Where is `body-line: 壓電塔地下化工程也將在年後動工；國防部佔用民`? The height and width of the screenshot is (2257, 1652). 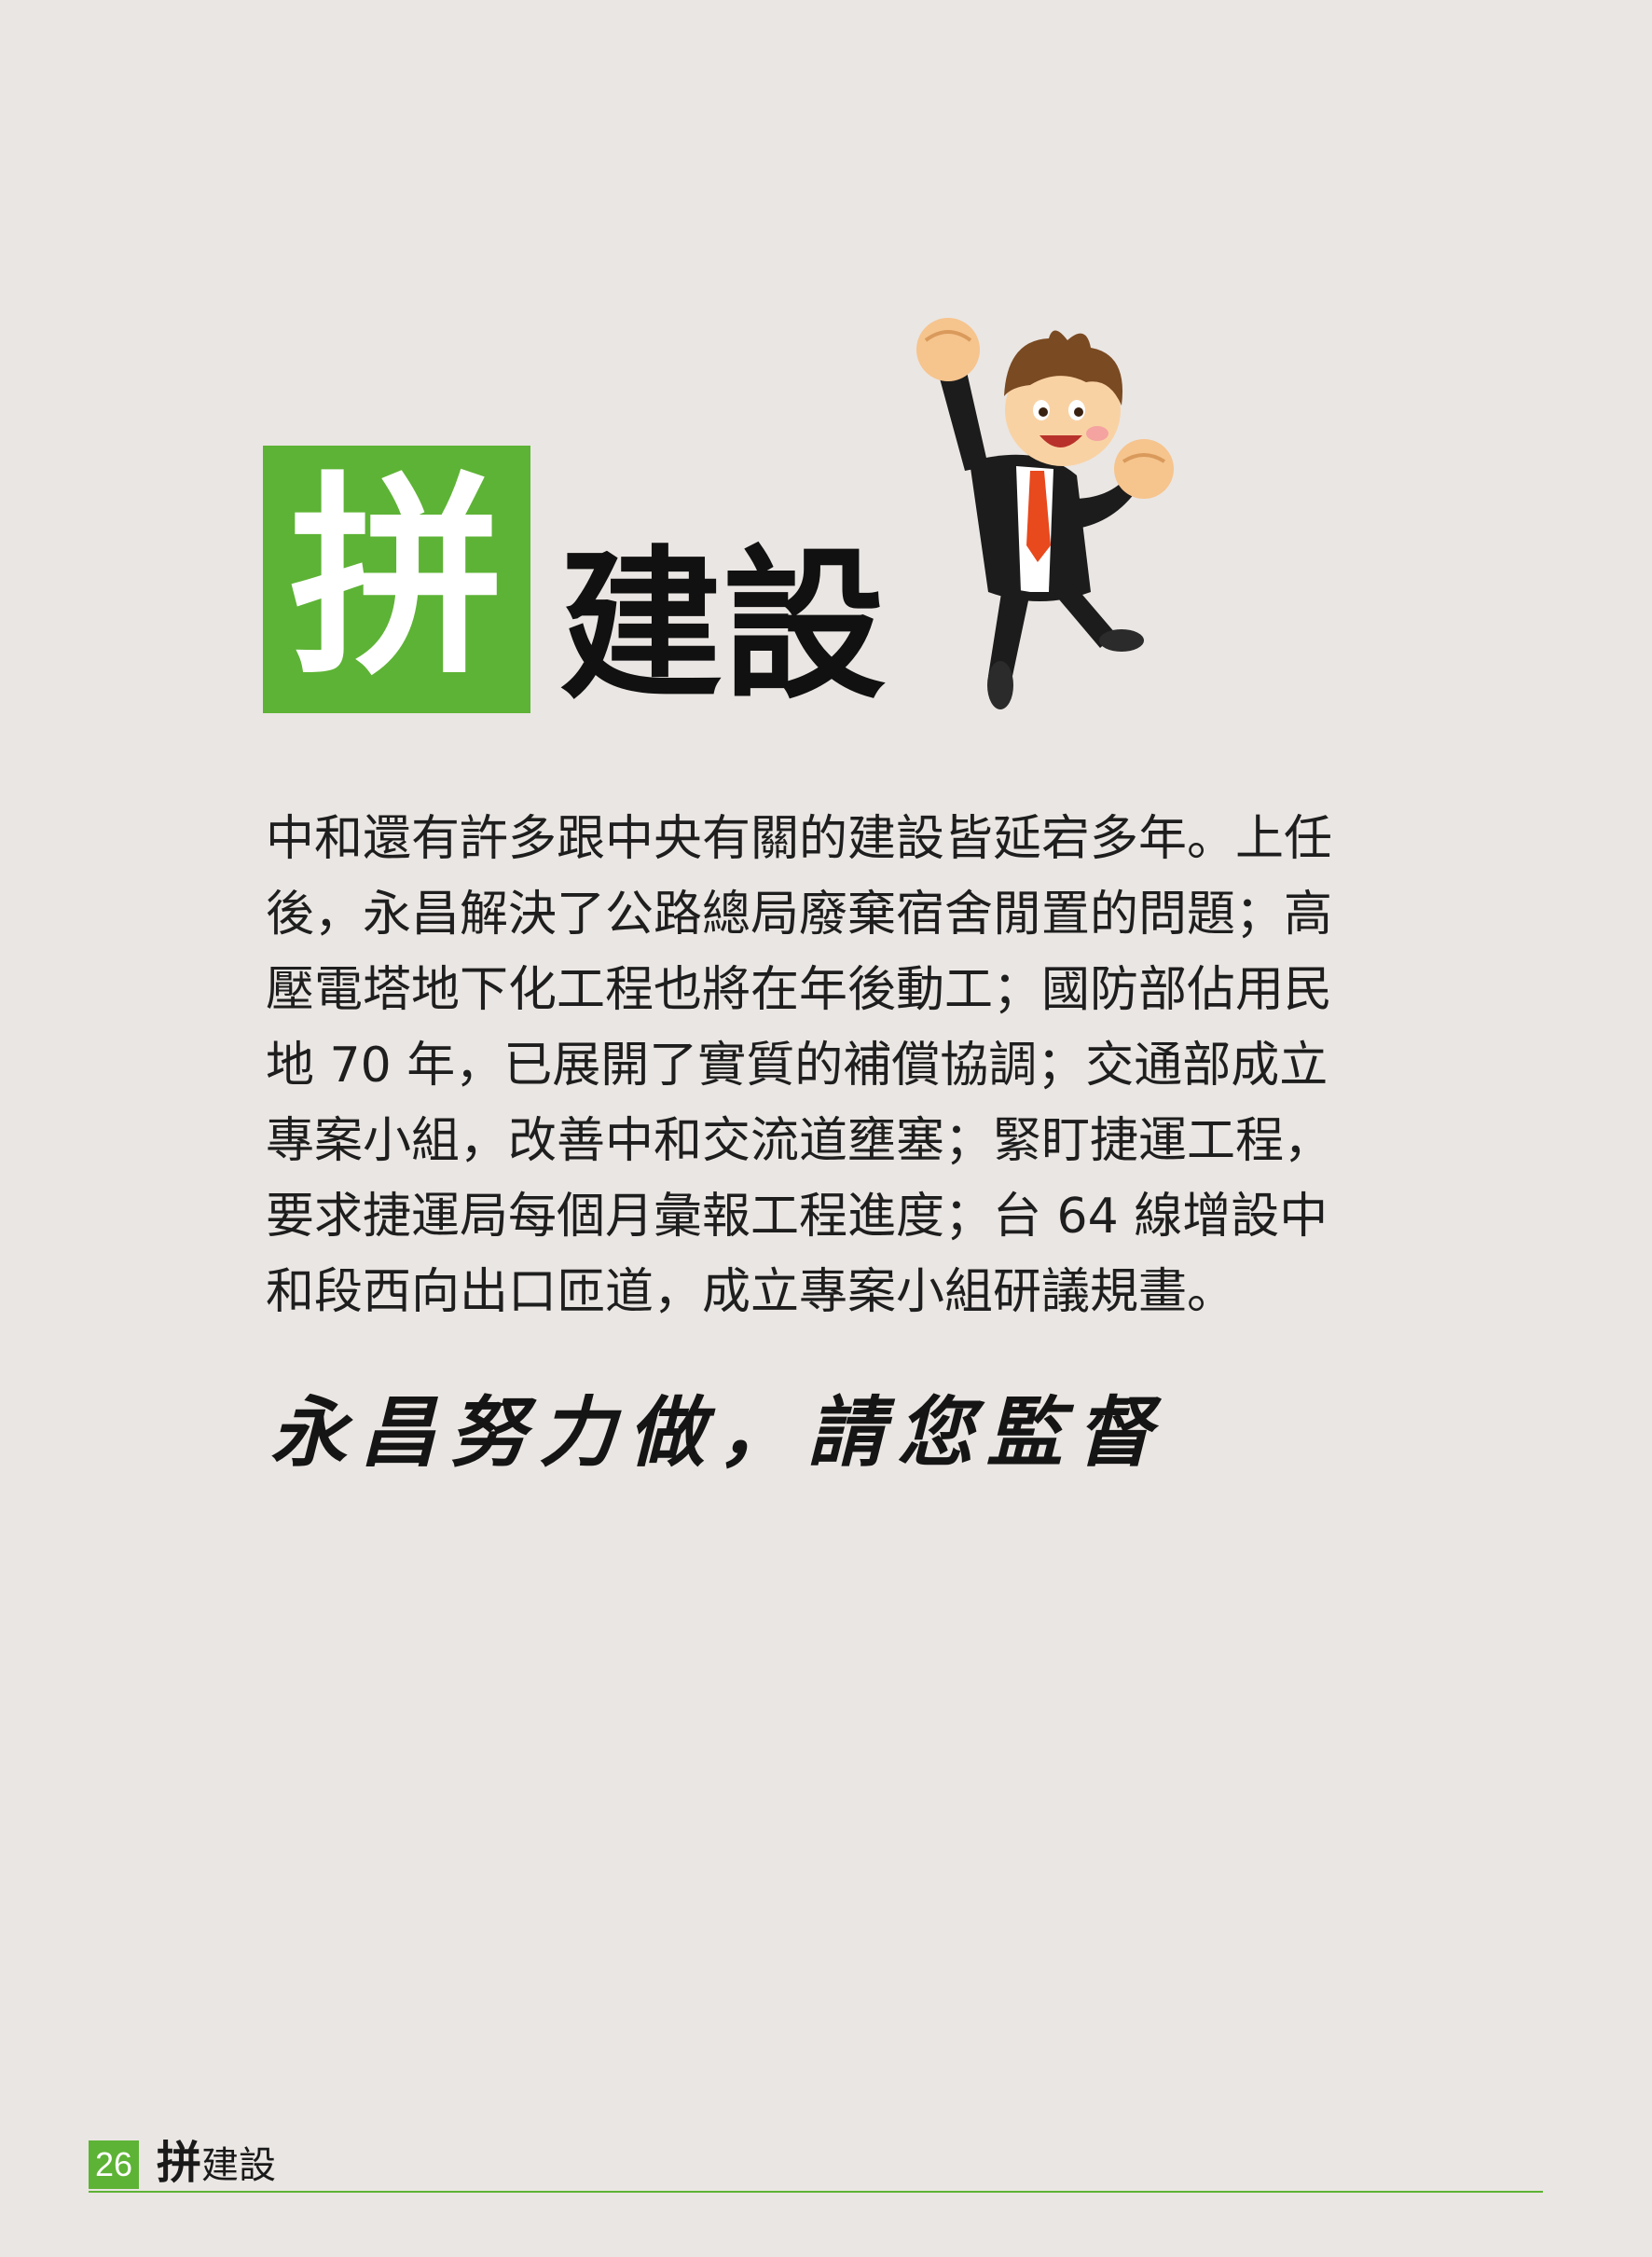
body-line: 壓電塔地下化工程也將在年後動工；國防部佔用民 is located at coordinates (800, 990).